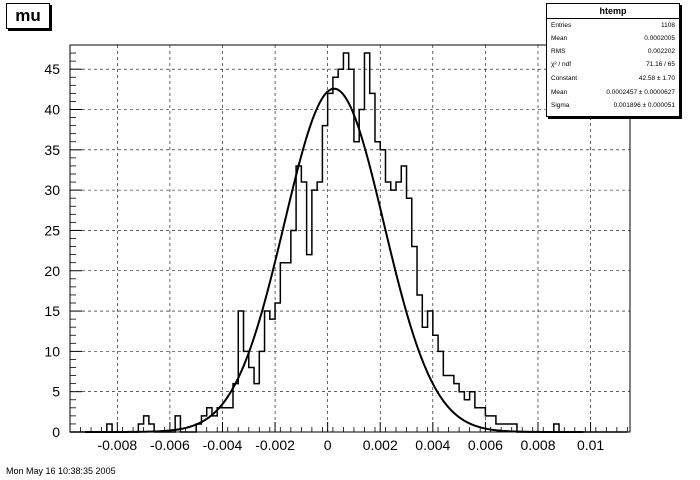 The height and width of the screenshot is (480, 700). Describe the element at coordinates (613, 67) in the screenshot. I see `stats-row-chi2: χ² / ndf 71.16 / 65` at that location.